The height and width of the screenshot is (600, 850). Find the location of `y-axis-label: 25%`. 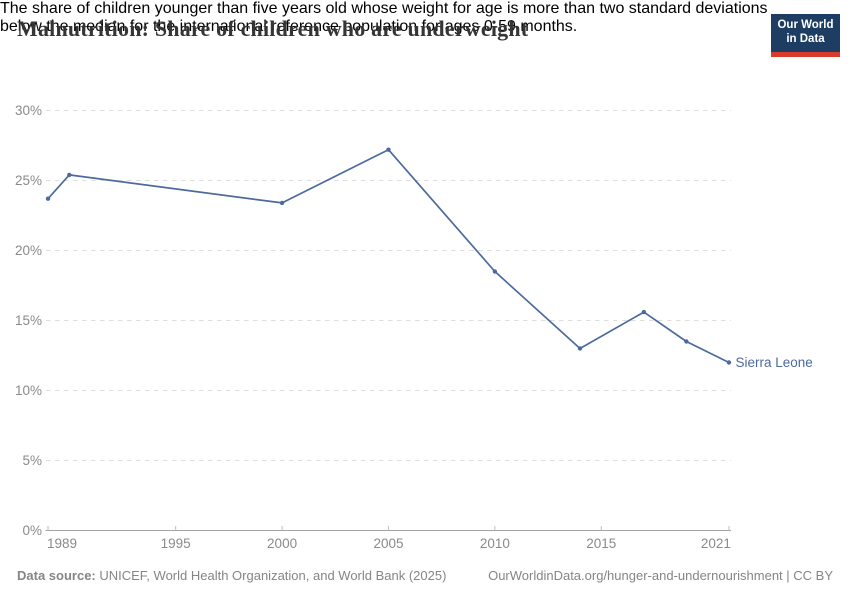

y-axis-label: 25% is located at coordinates (28, 180).